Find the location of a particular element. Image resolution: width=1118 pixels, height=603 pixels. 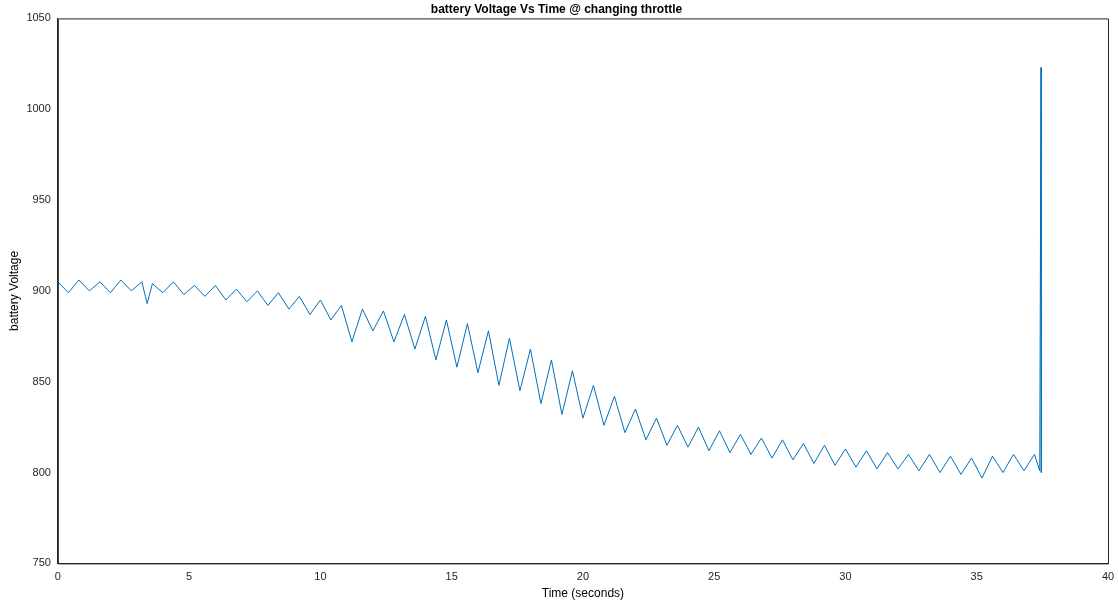

x-axis-title: Time (seconds) is located at coordinates (583, 593).